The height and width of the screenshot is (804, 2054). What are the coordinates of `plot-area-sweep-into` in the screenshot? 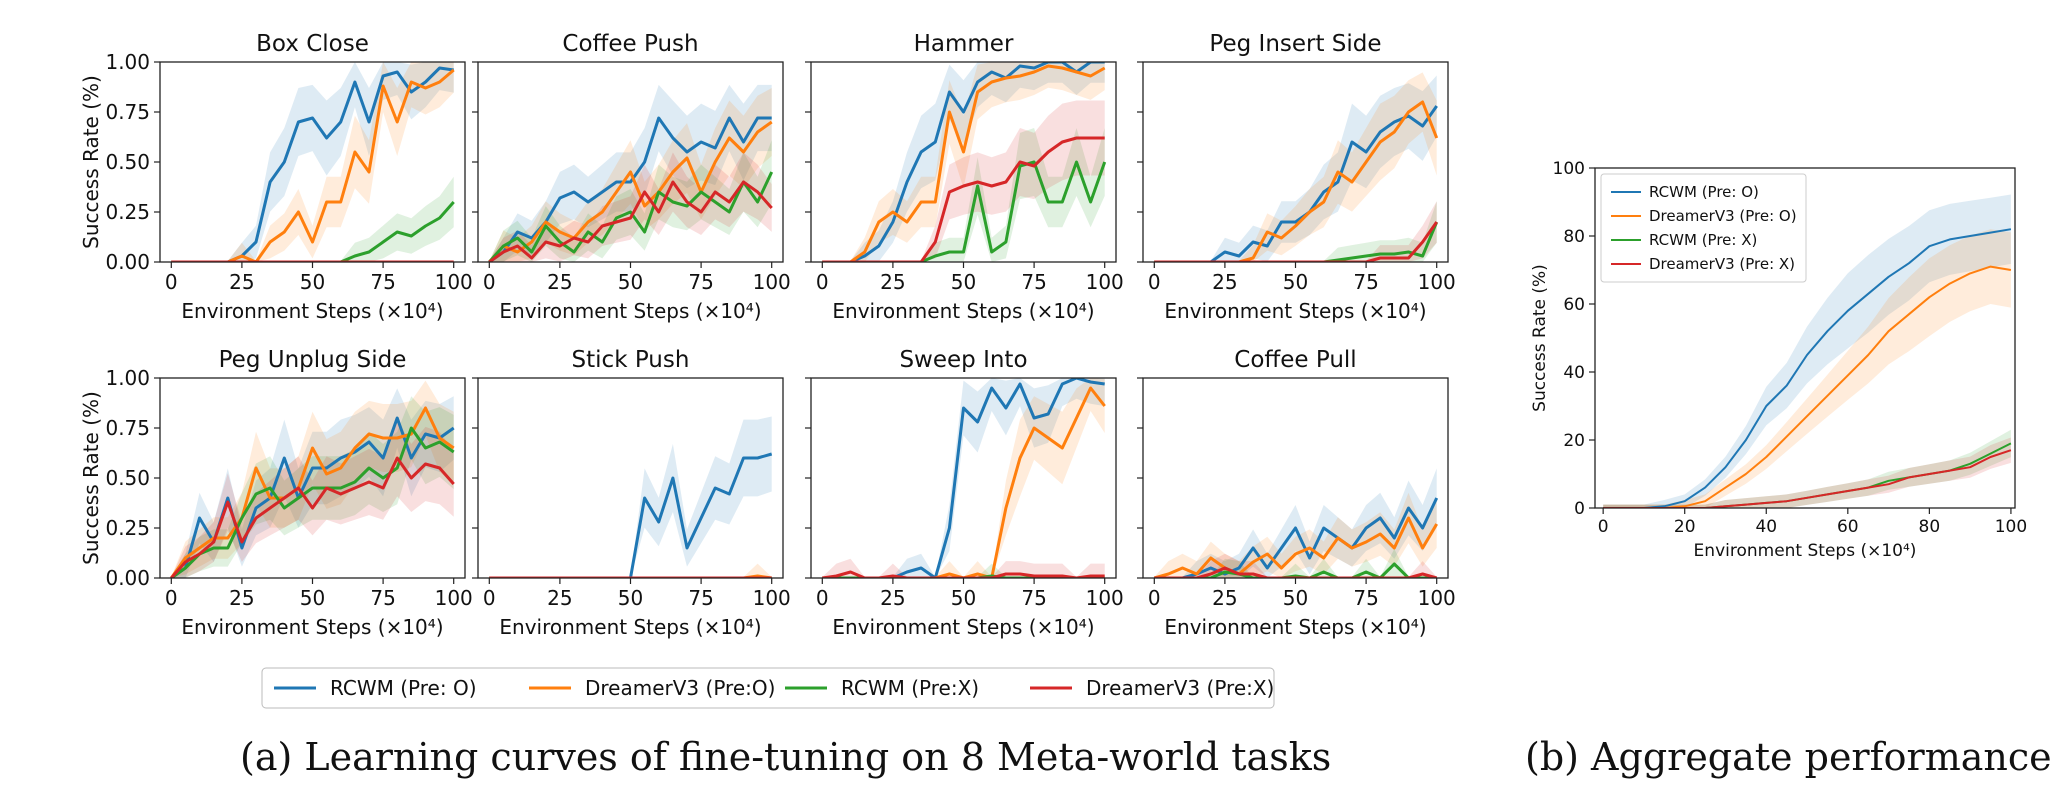 It's located at (964, 478).